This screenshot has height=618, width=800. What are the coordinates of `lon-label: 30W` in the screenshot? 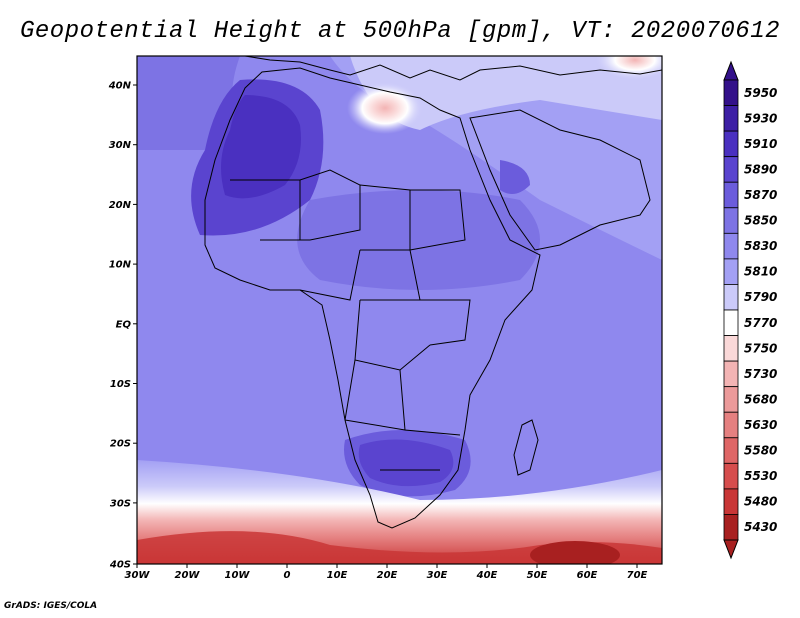 It's located at (138, 575).